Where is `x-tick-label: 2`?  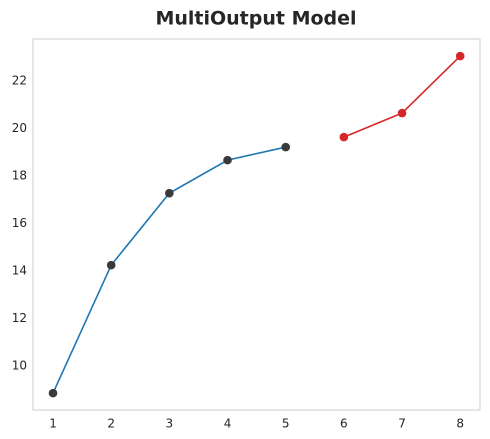
x-tick-label: 2 is located at coordinates (111, 424).